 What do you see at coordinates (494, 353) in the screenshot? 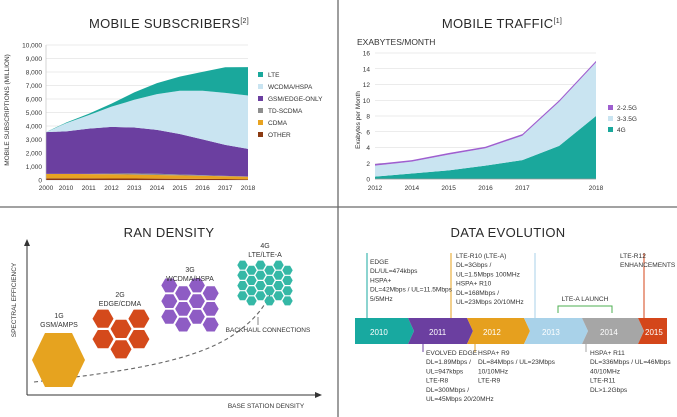
I see `note-line: HSPA+ R9` at bounding box center [494, 353].